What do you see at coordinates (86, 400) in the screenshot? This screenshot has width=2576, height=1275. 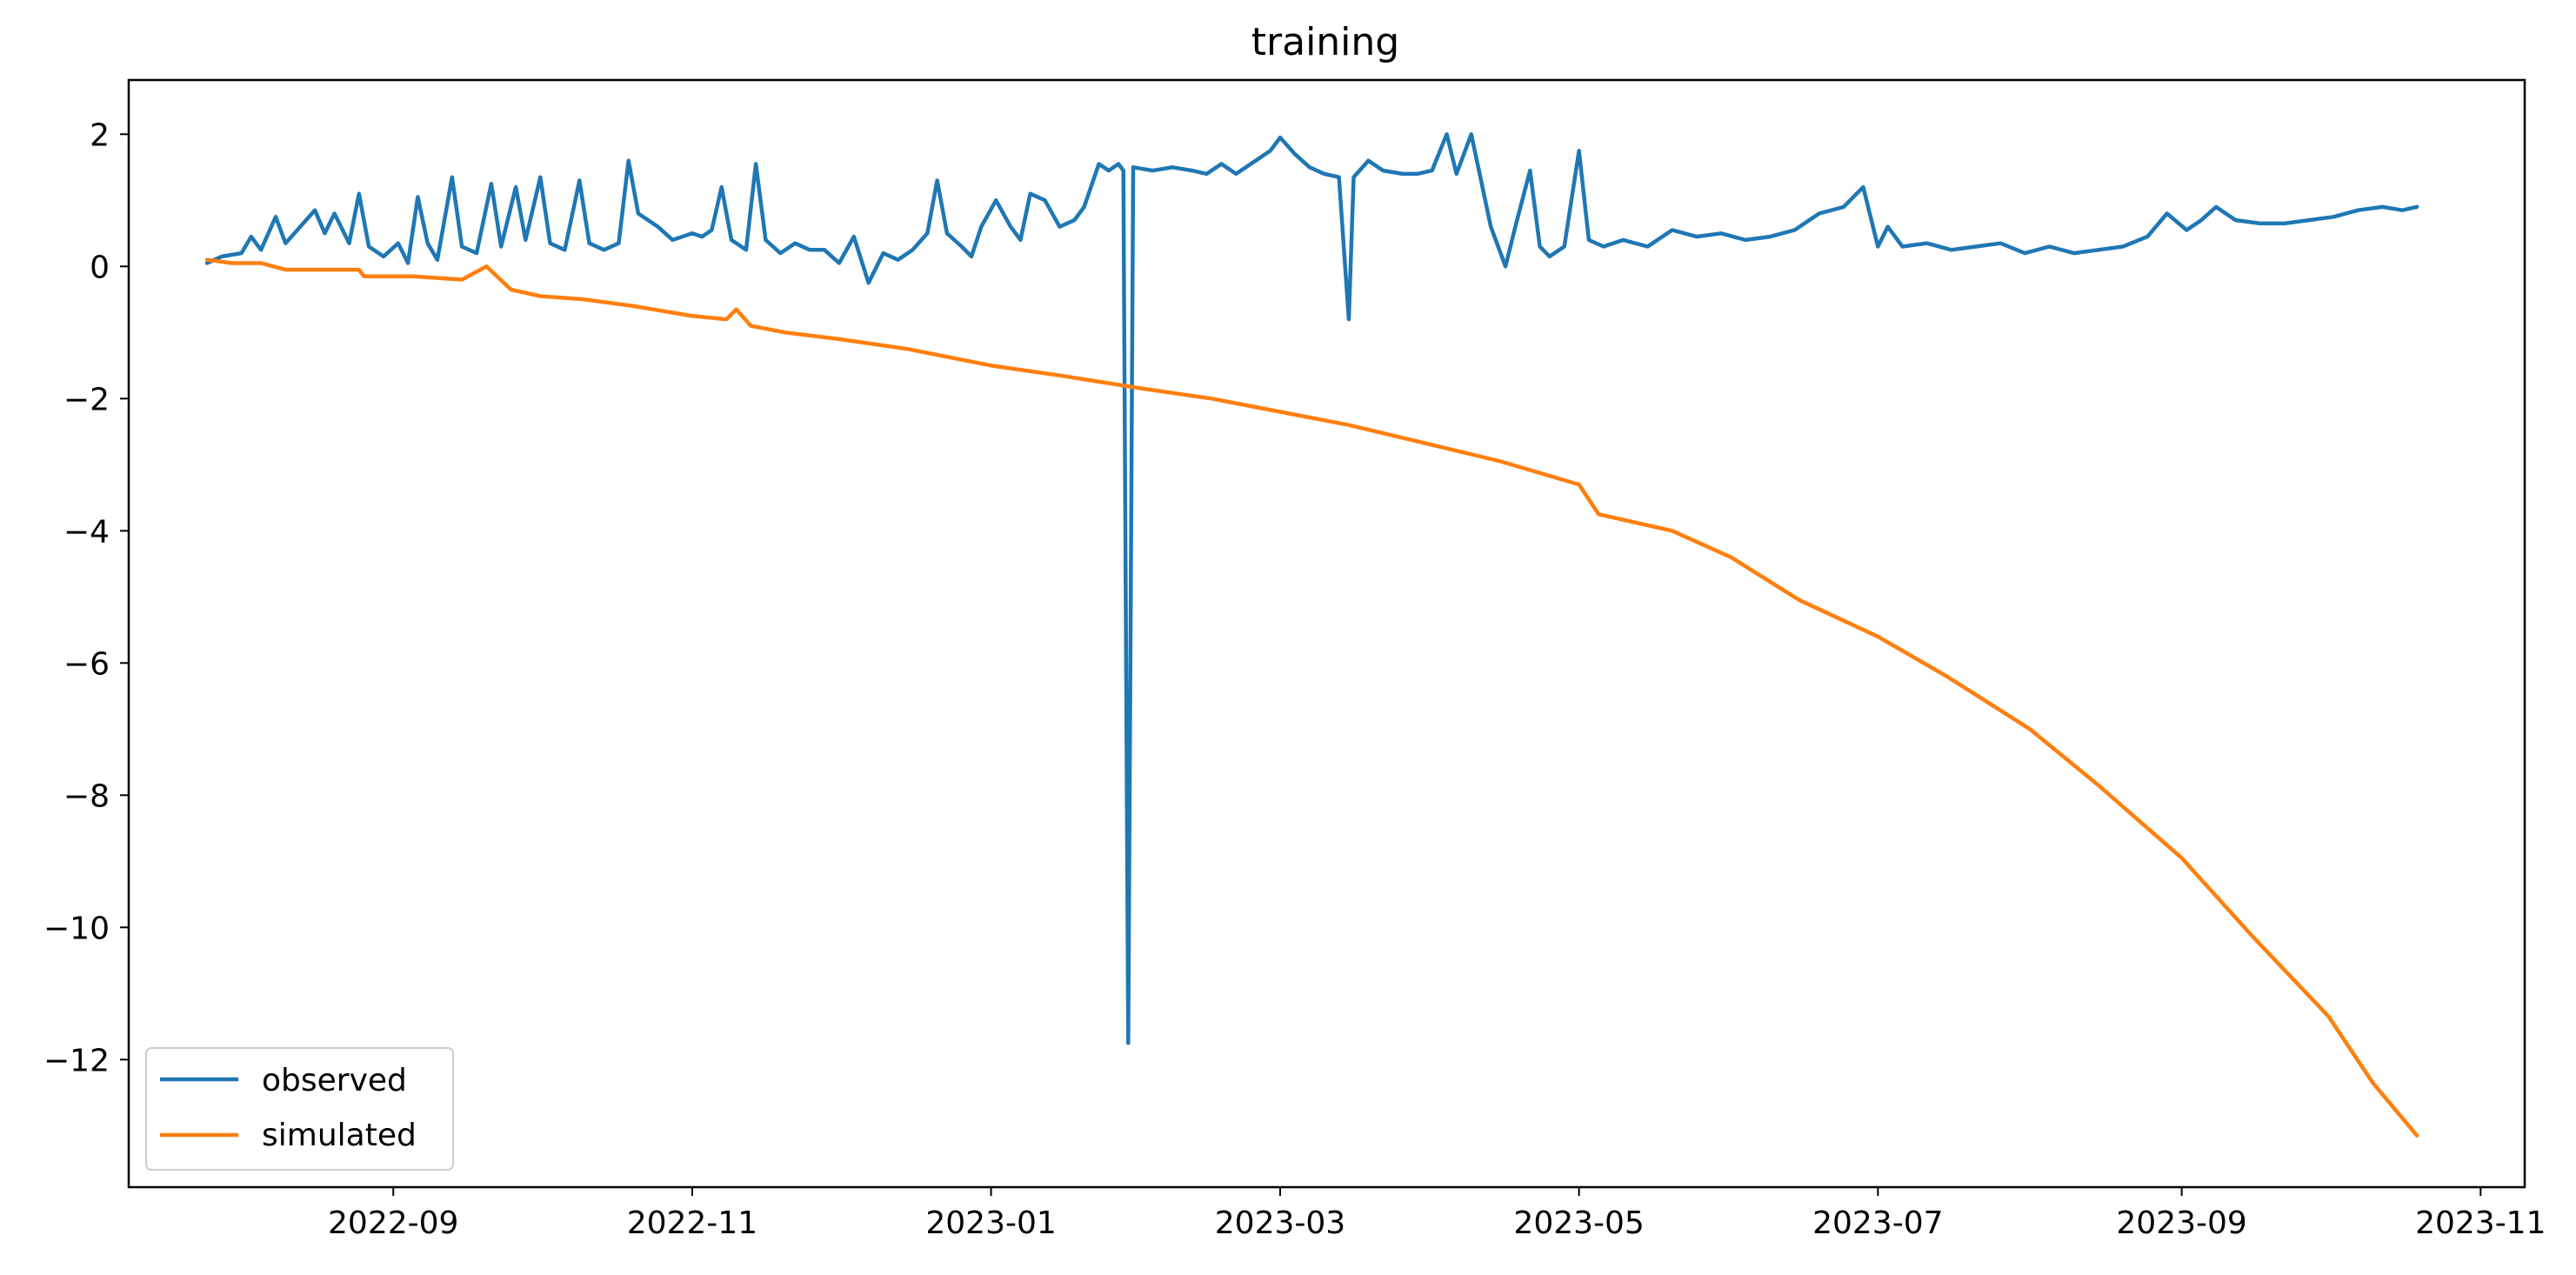 I see `y-tick-label: −2` at bounding box center [86, 400].